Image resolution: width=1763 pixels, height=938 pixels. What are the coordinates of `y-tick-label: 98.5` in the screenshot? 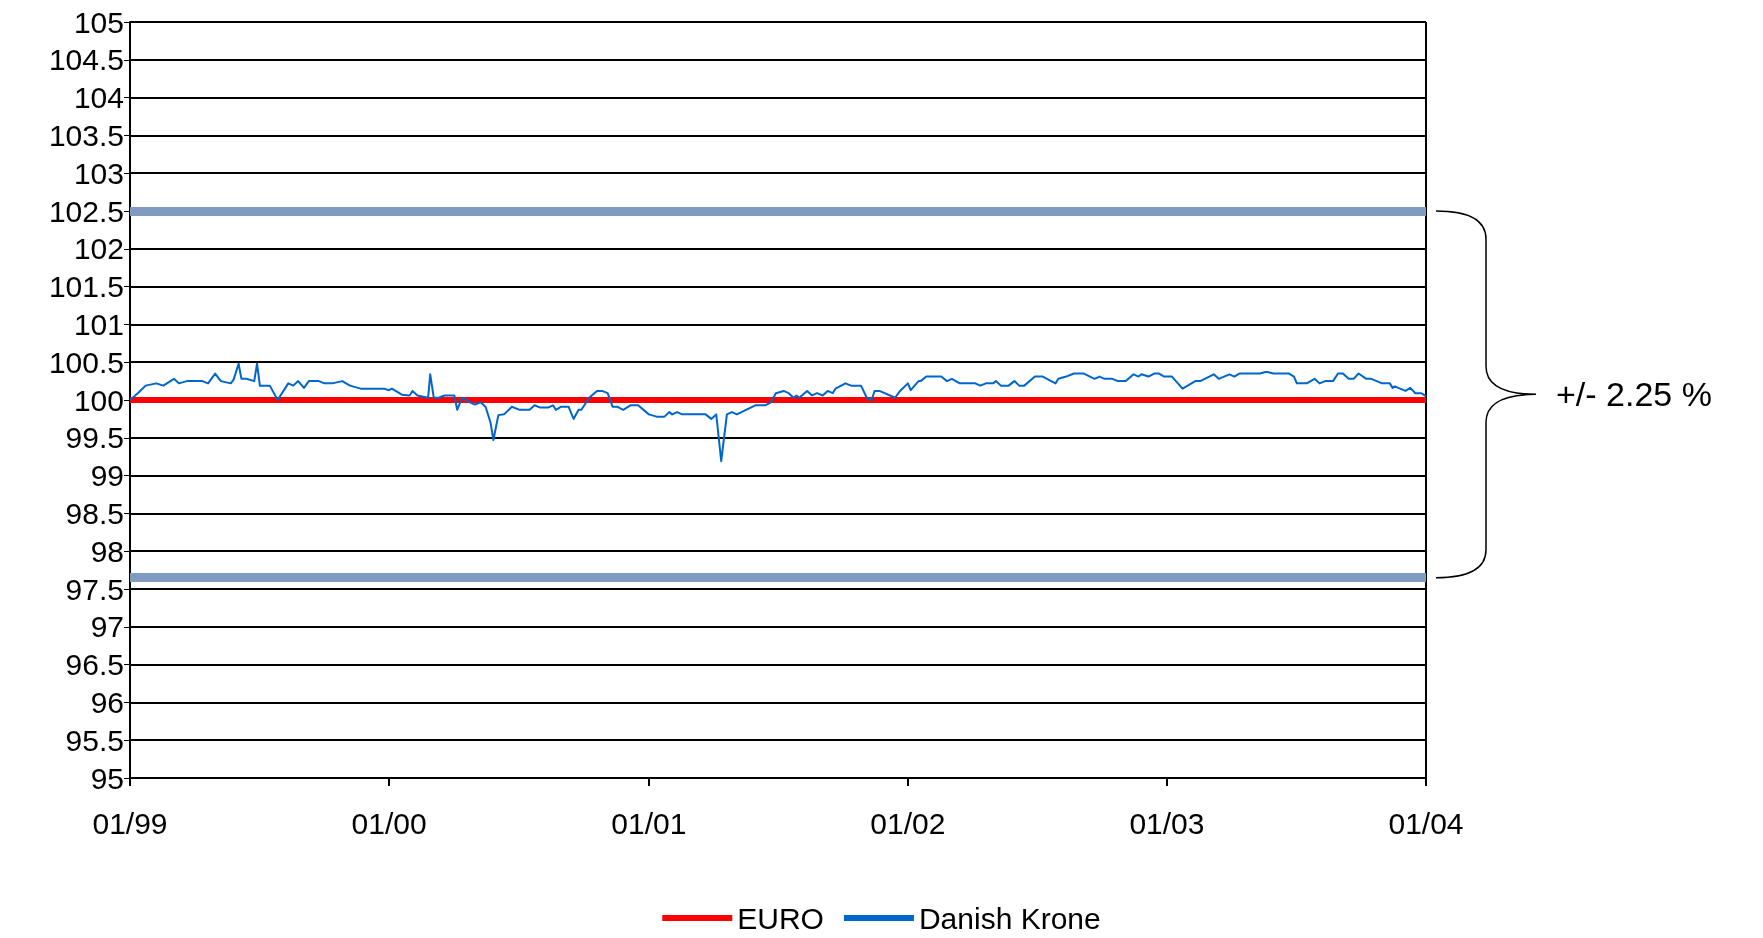 It's located at (94, 513).